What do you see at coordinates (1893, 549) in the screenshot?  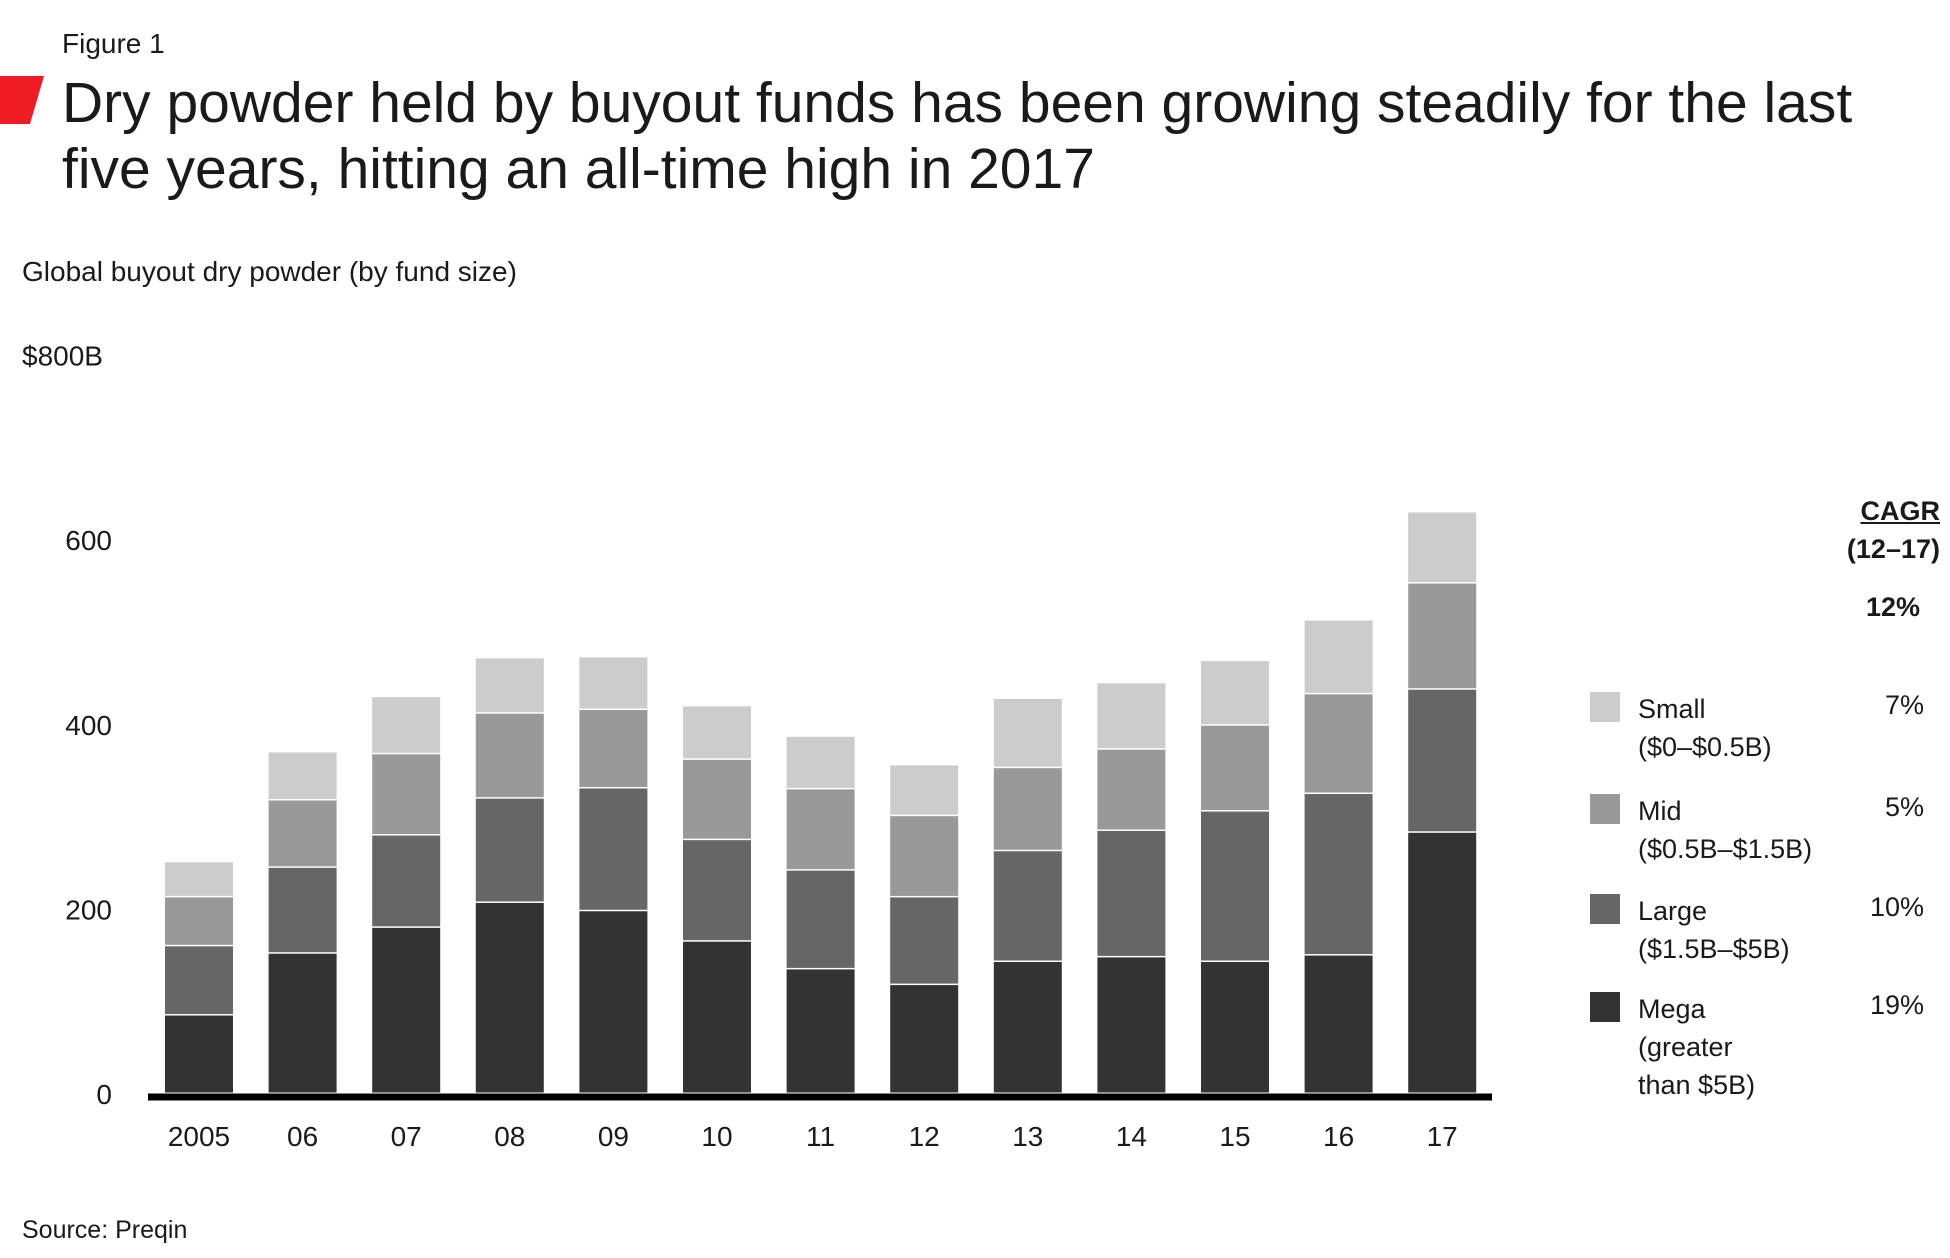 I see `cagr-period: (12–17)` at bounding box center [1893, 549].